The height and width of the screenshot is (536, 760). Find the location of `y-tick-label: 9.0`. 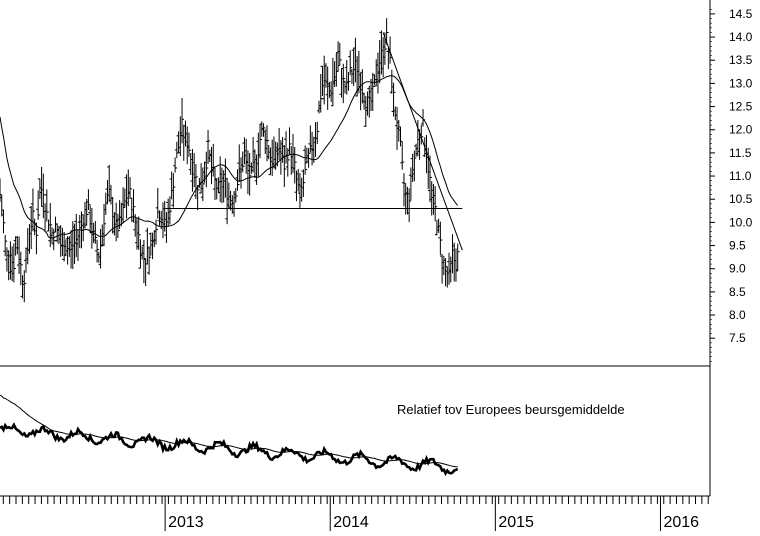

y-tick-label: 9.0 is located at coordinates (737, 269).